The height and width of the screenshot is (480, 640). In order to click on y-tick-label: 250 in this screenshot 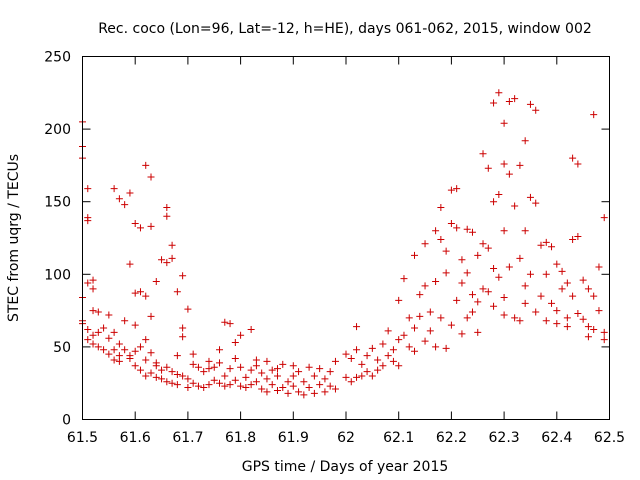, I will do `click(57, 58)`.